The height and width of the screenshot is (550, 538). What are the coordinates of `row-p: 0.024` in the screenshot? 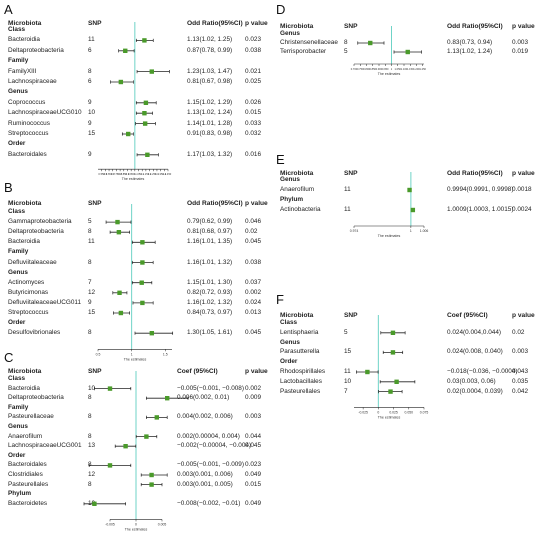 It's located at (253, 302).